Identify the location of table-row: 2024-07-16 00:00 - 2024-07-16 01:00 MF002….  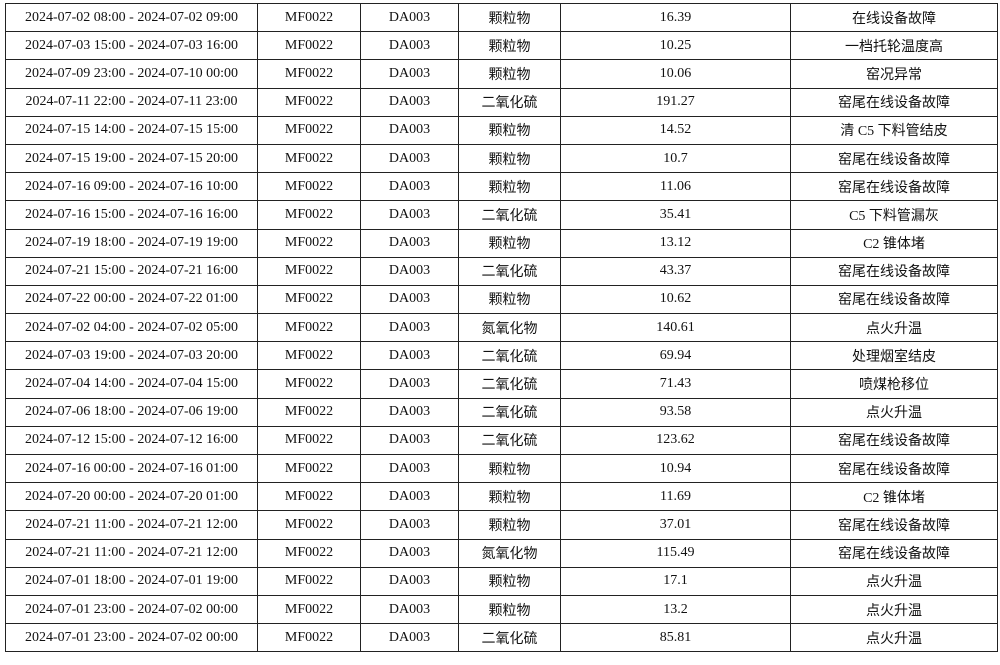
(501, 468).